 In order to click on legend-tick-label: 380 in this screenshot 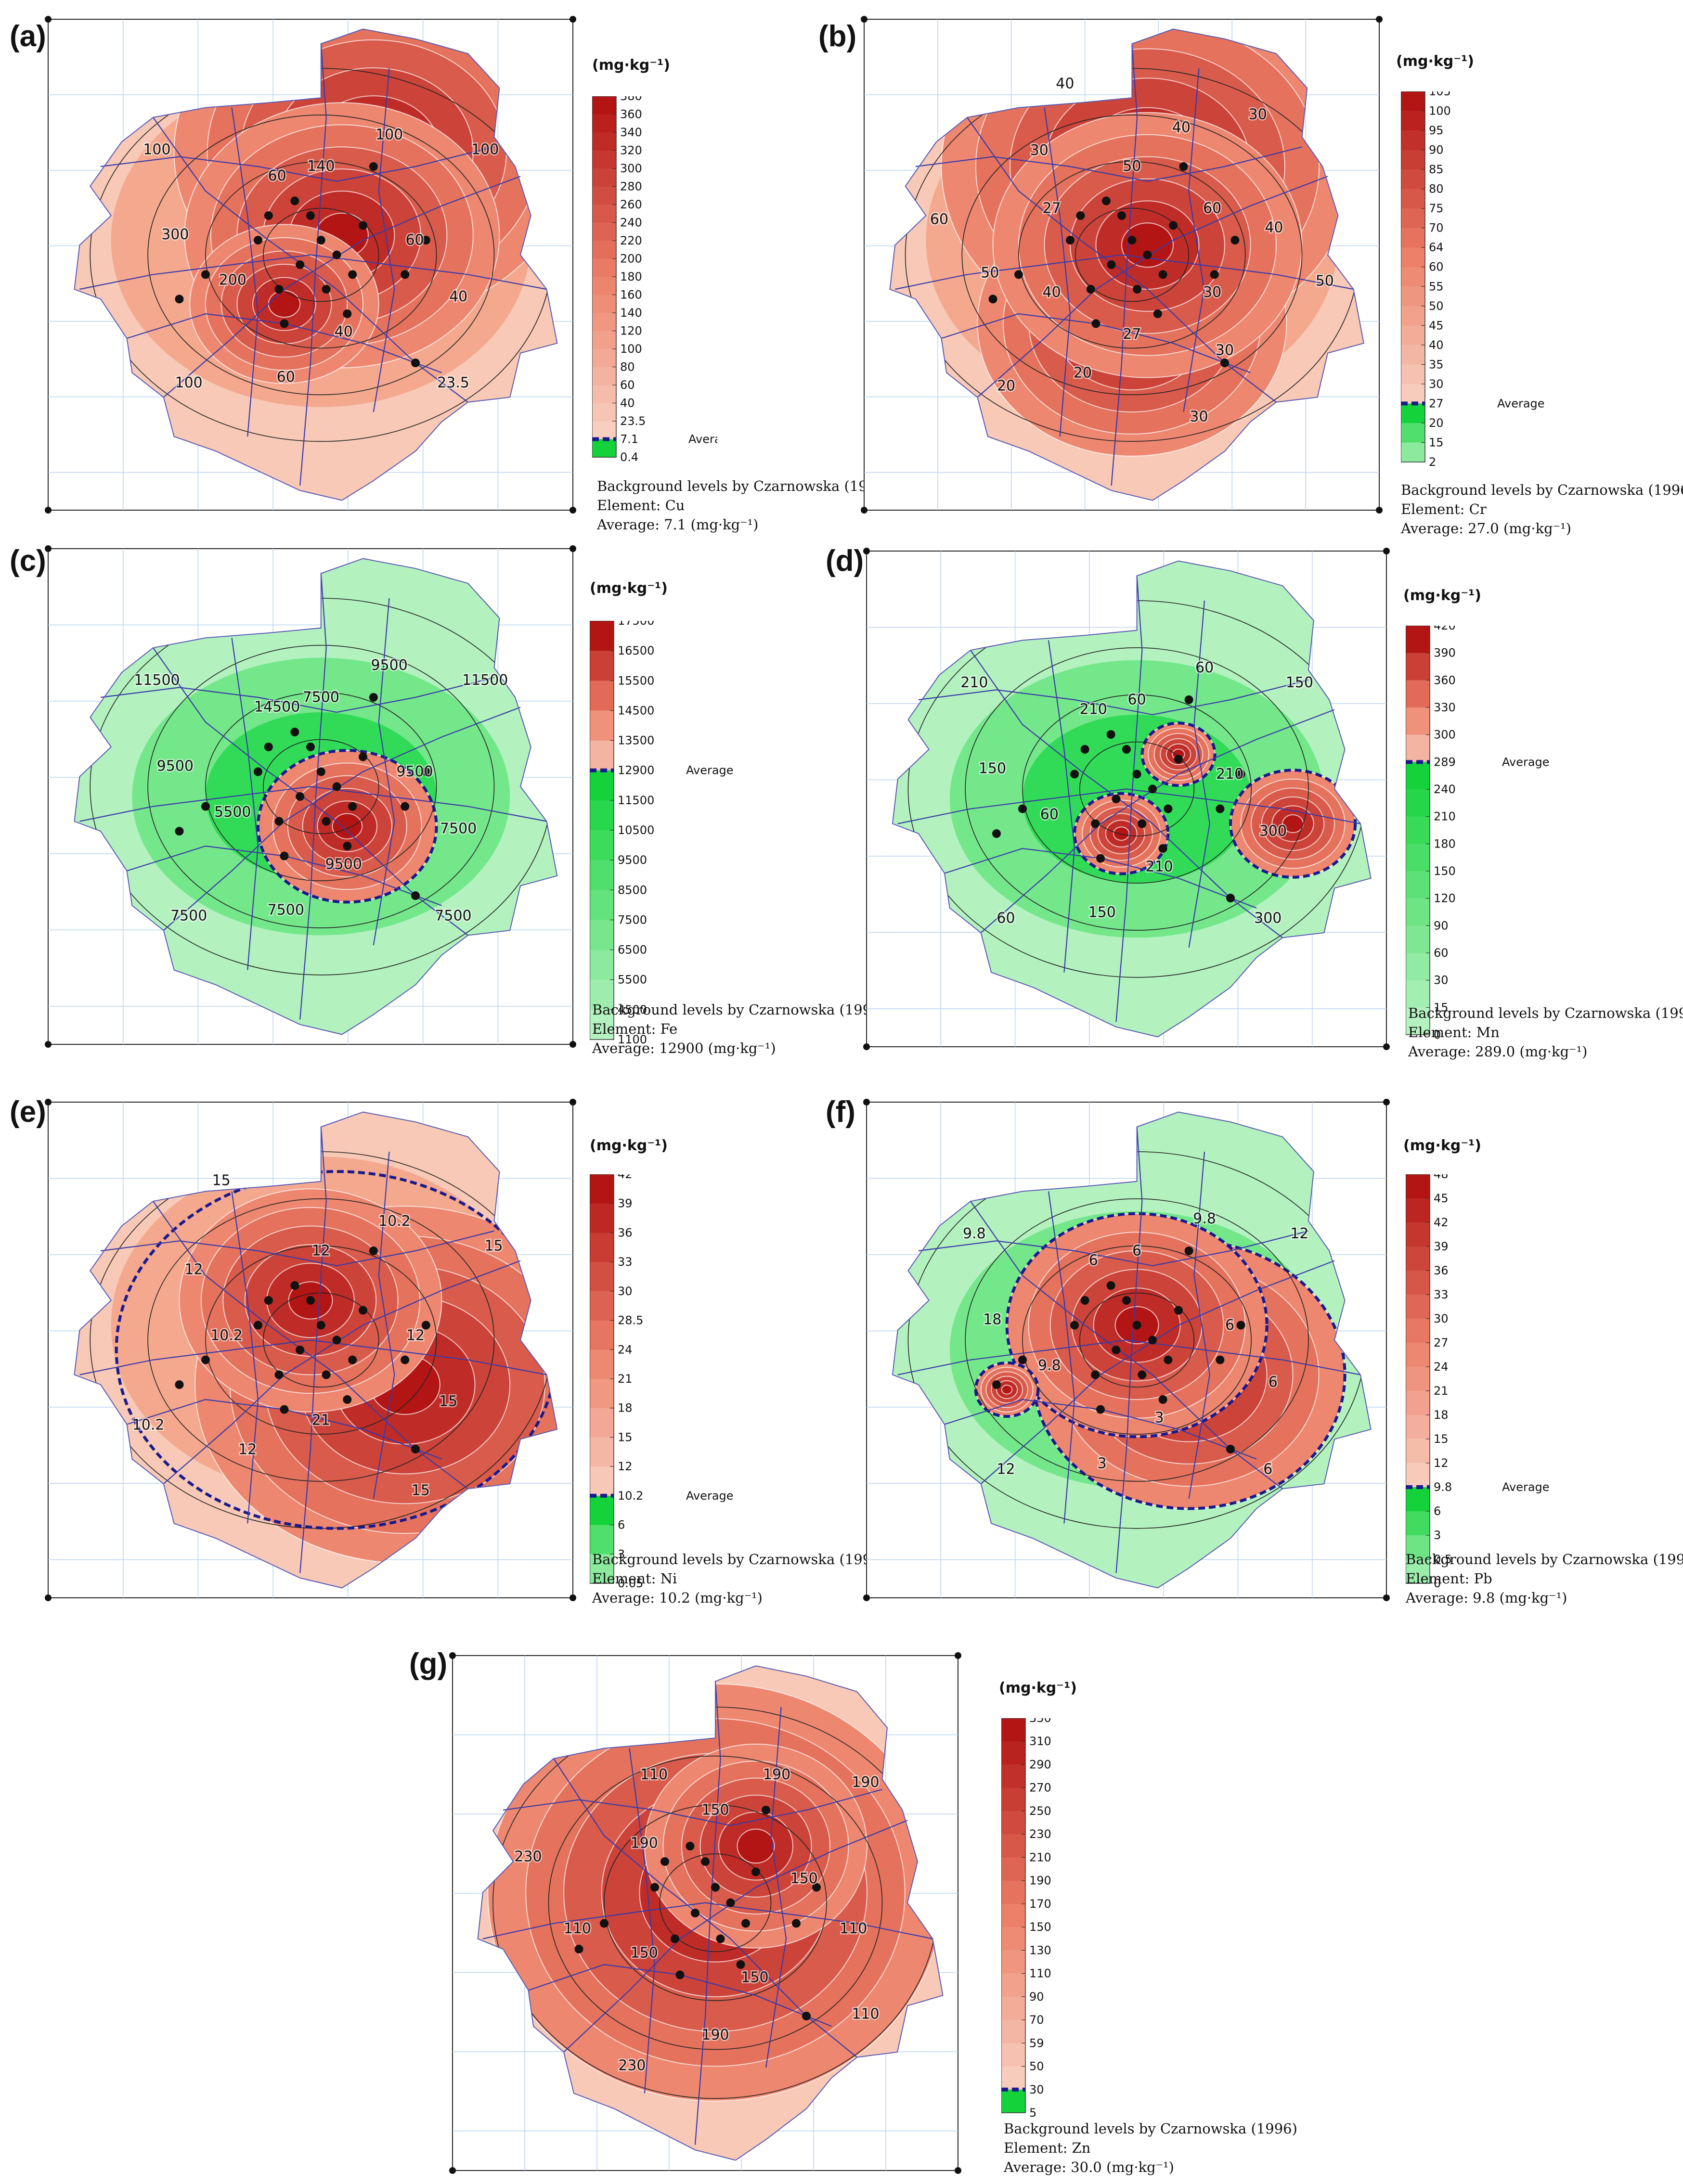, I will do `click(631, 99)`.